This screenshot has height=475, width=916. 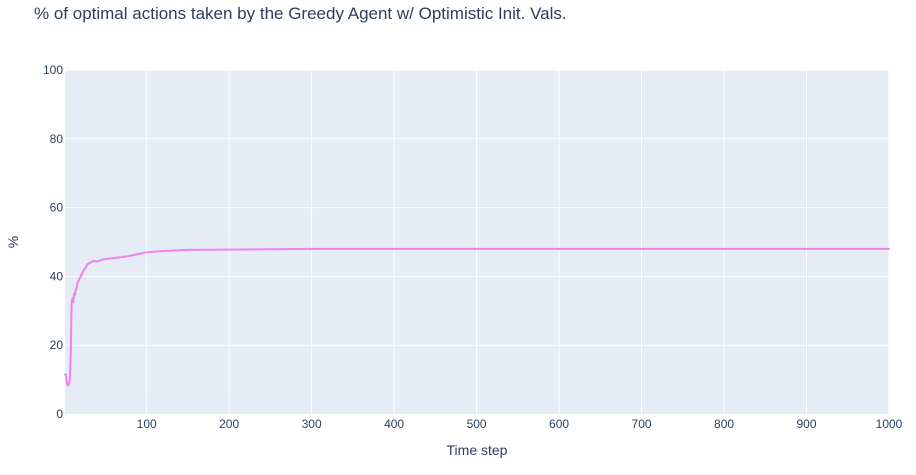 What do you see at coordinates (477, 450) in the screenshot?
I see `x-axis-title: Time step` at bounding box center [477, 450].